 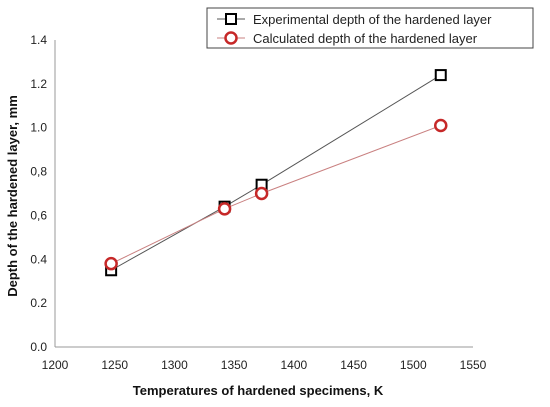 I want to click on x-tick-label: 1300, so click(x=174, y=365).